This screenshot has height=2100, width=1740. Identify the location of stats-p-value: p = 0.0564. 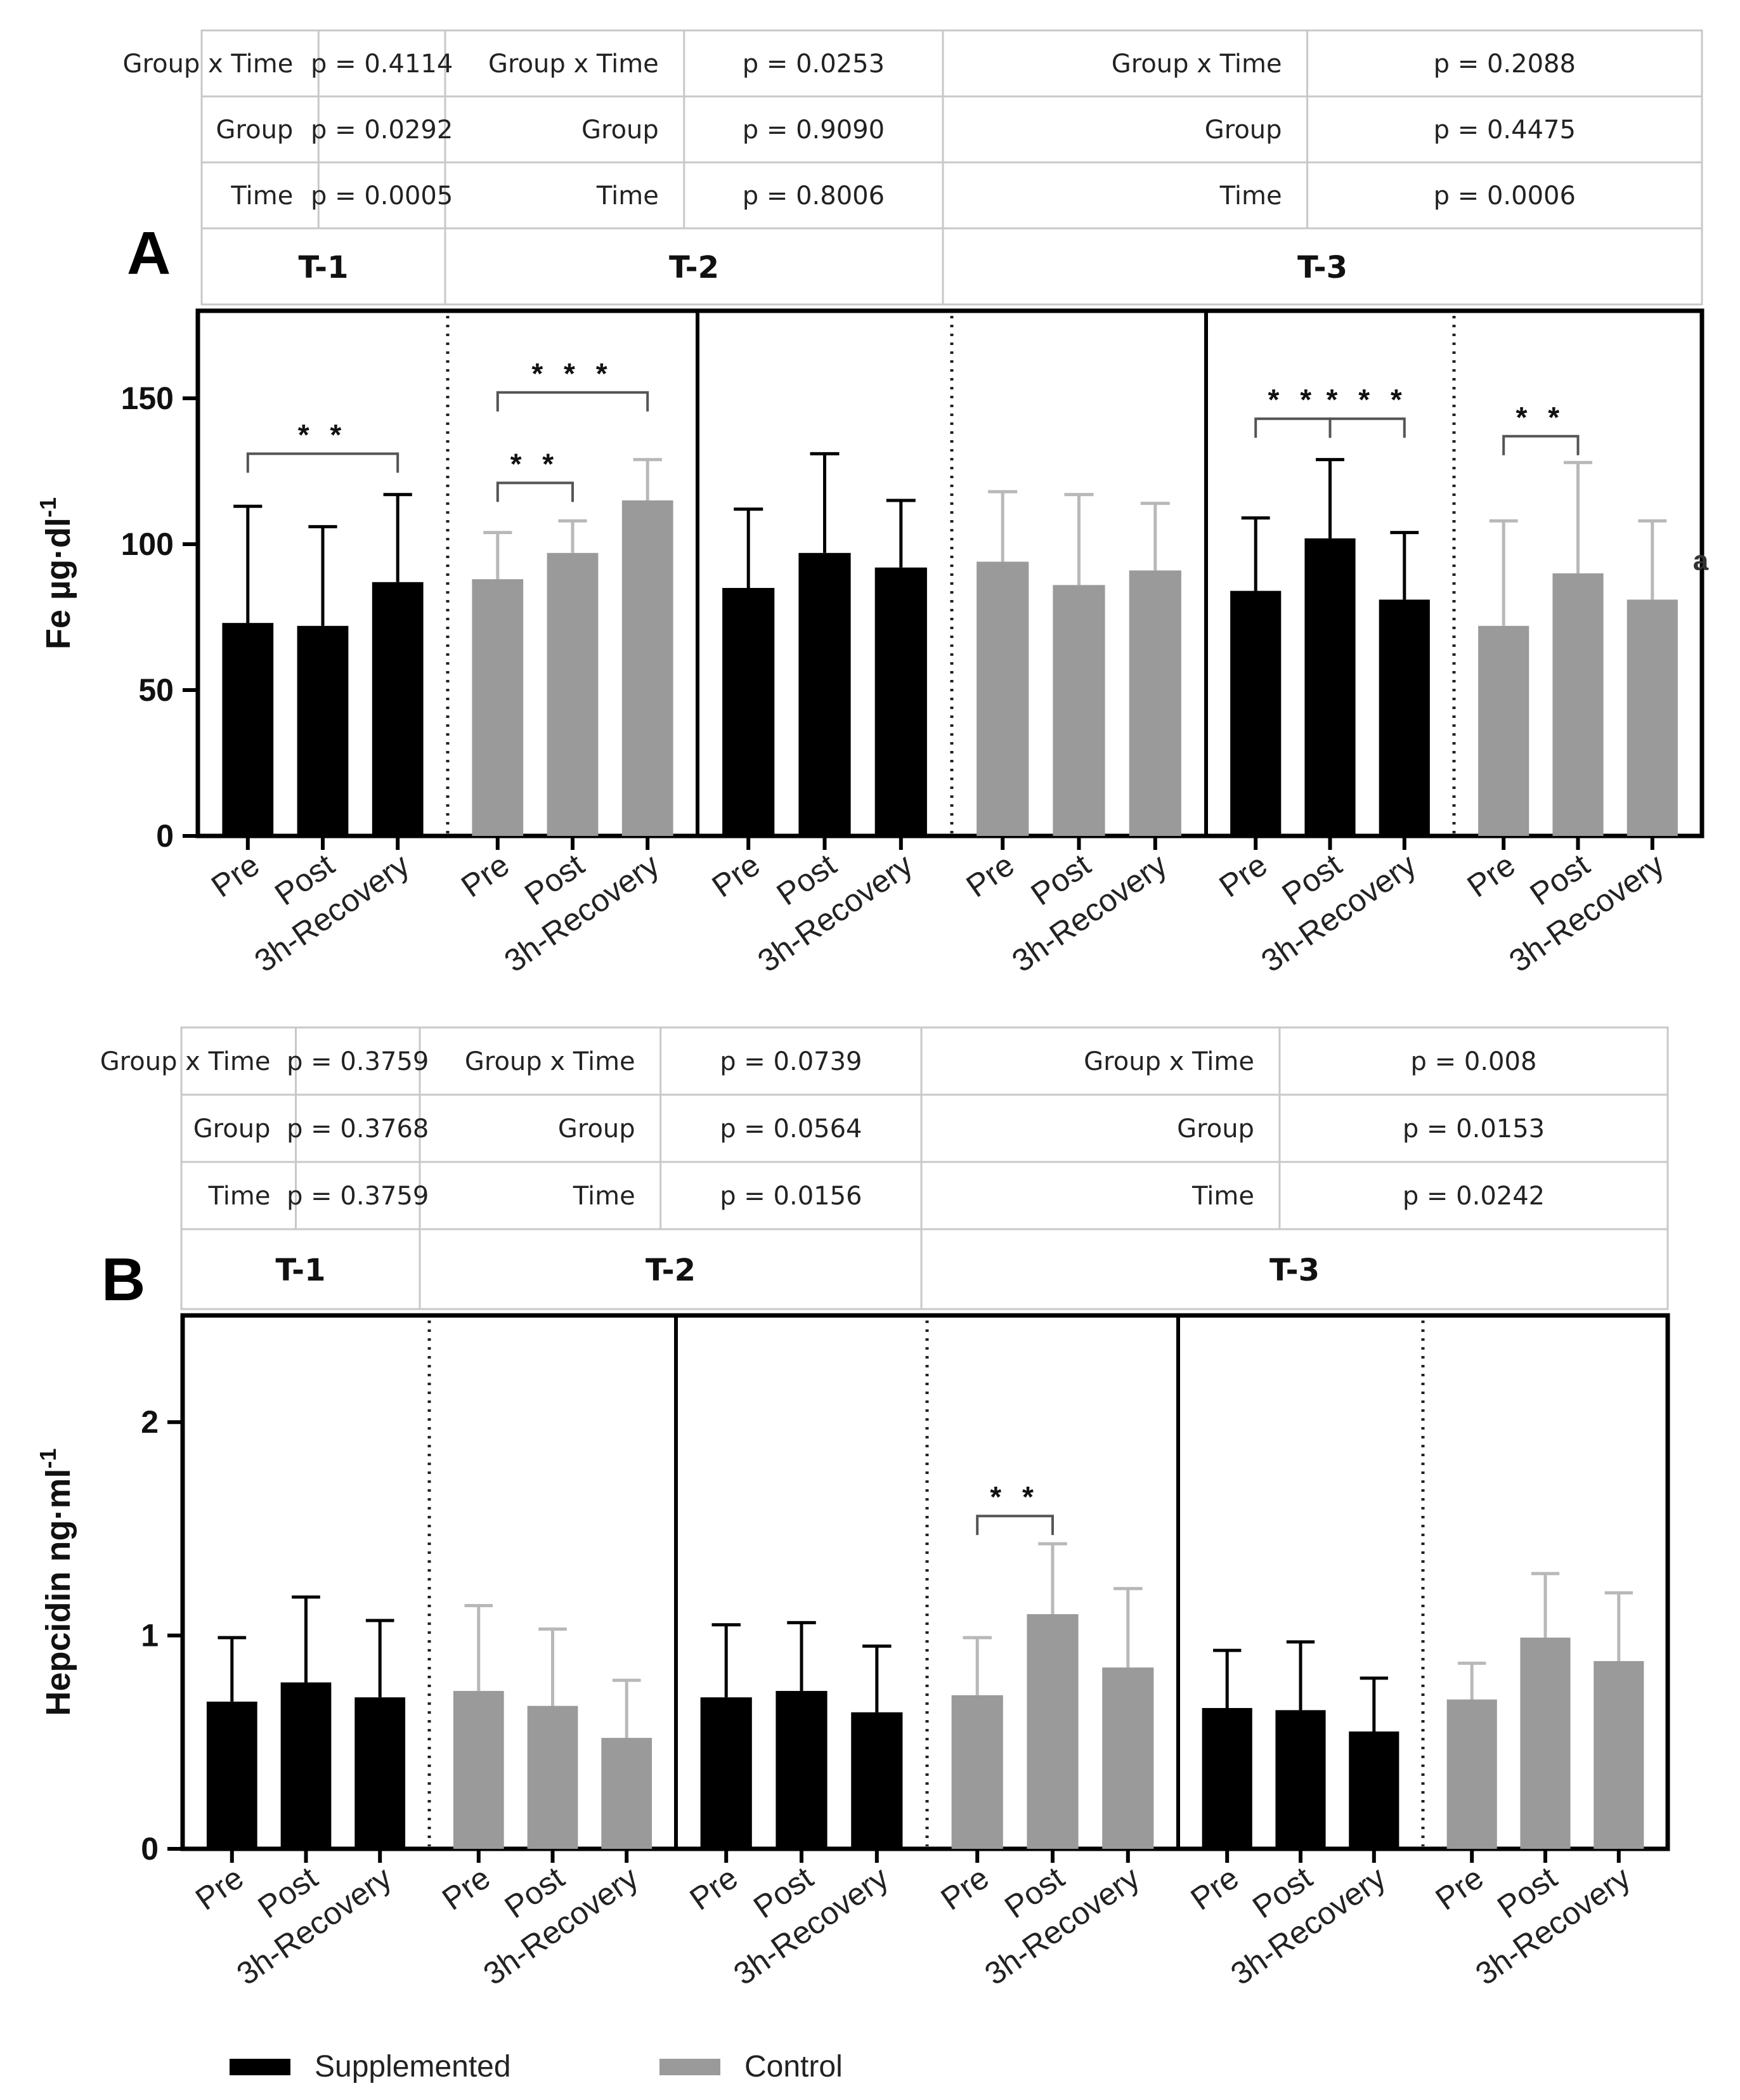
(791, 1129).